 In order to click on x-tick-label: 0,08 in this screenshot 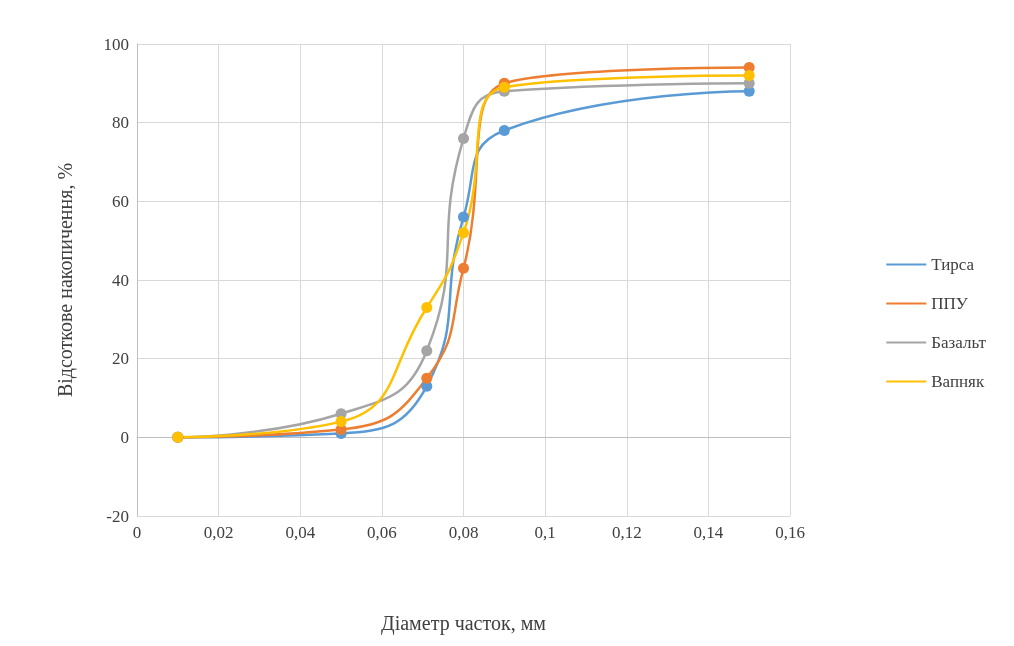, I will do `click(463, 532)`.